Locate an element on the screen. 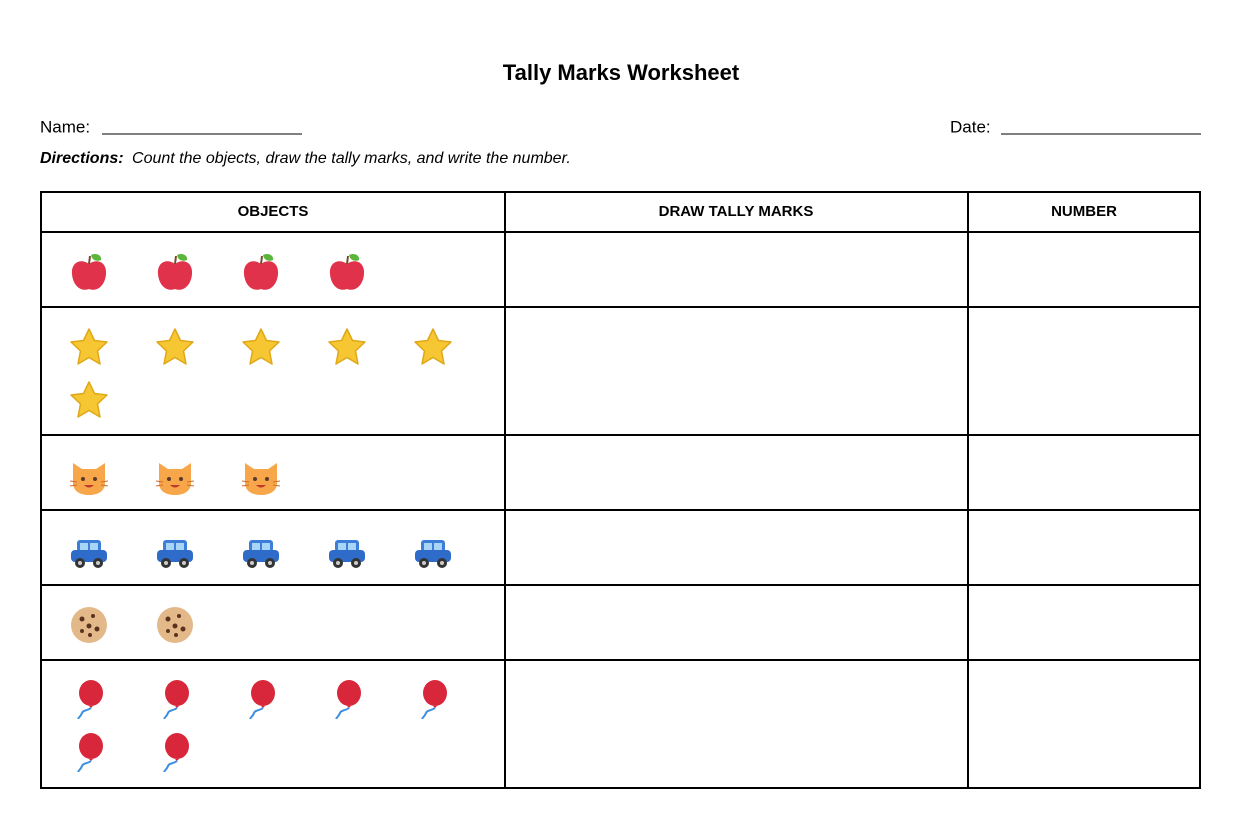  cookies is located at coordinates (132, 625).